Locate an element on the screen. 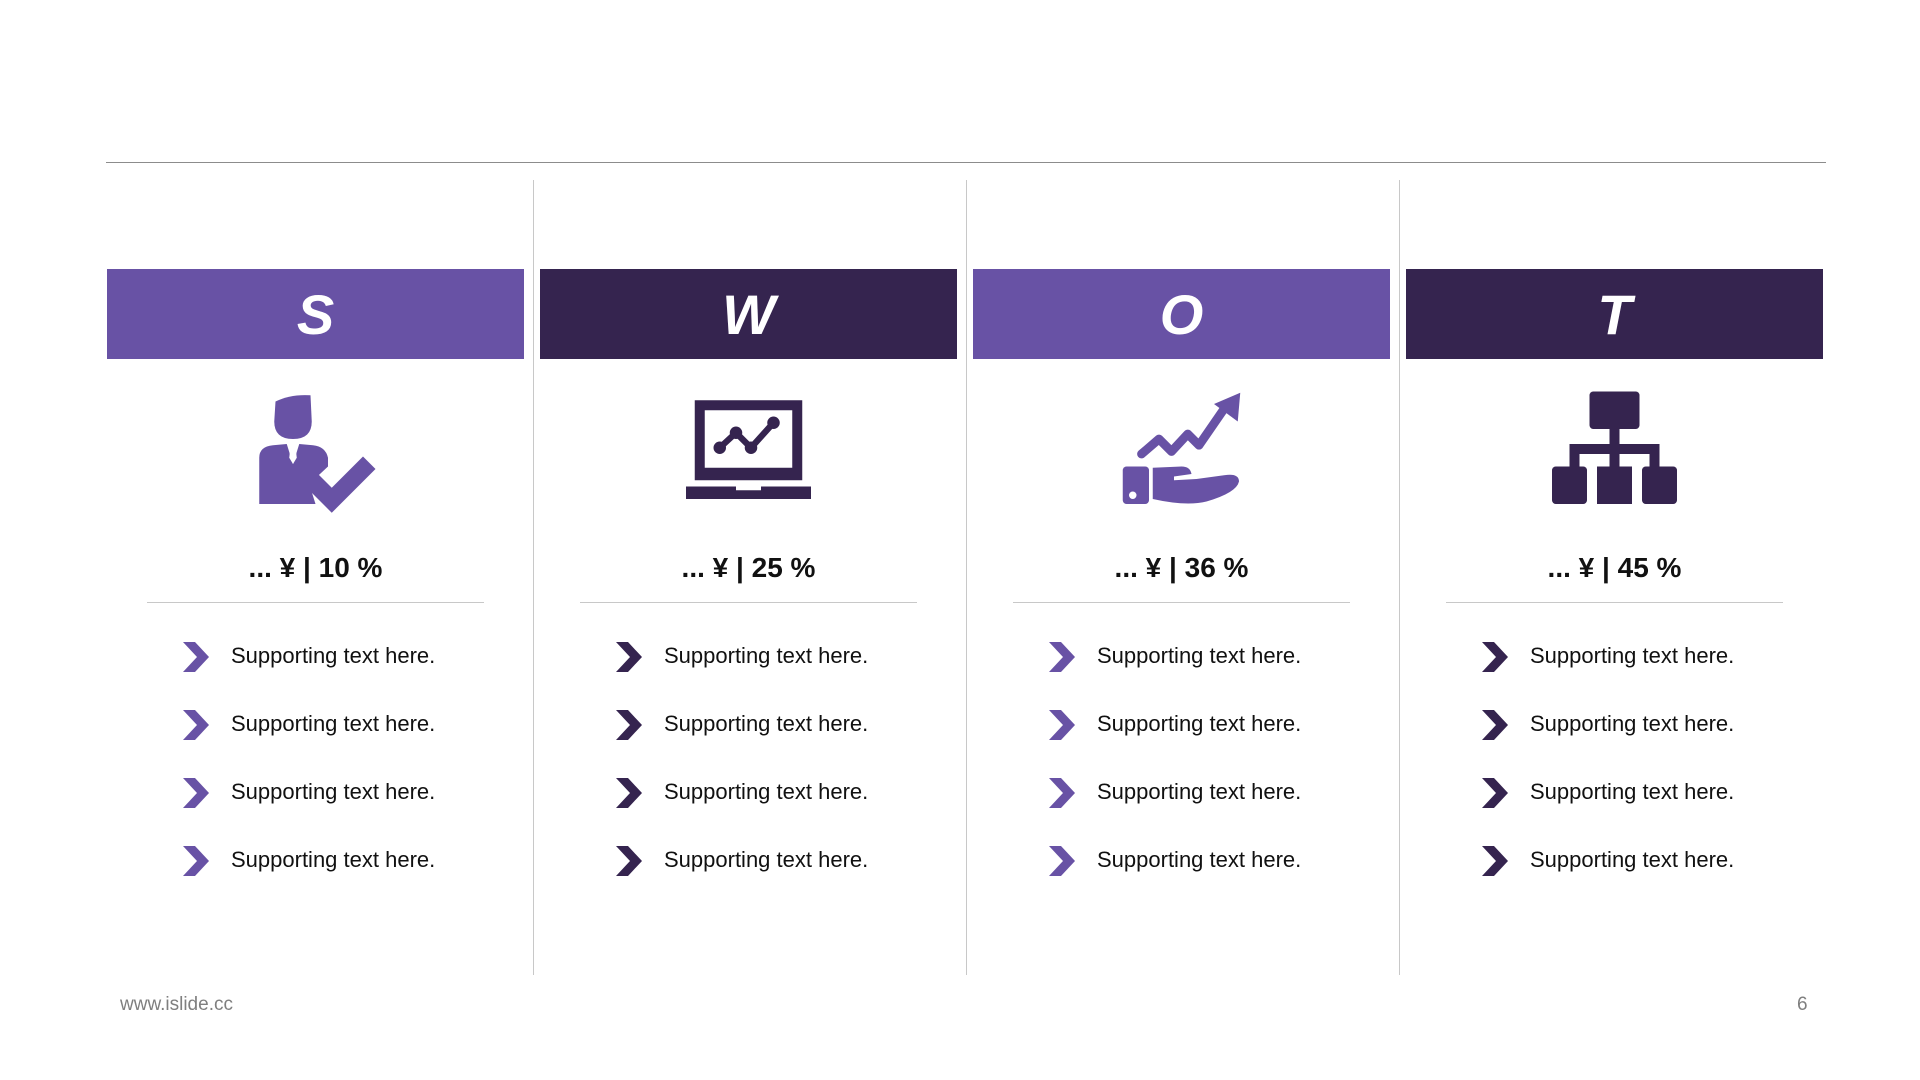 Image resolution: width=1920 pixels, height=1080 pixels. column-letter: W is located at coordinates (748, 314).